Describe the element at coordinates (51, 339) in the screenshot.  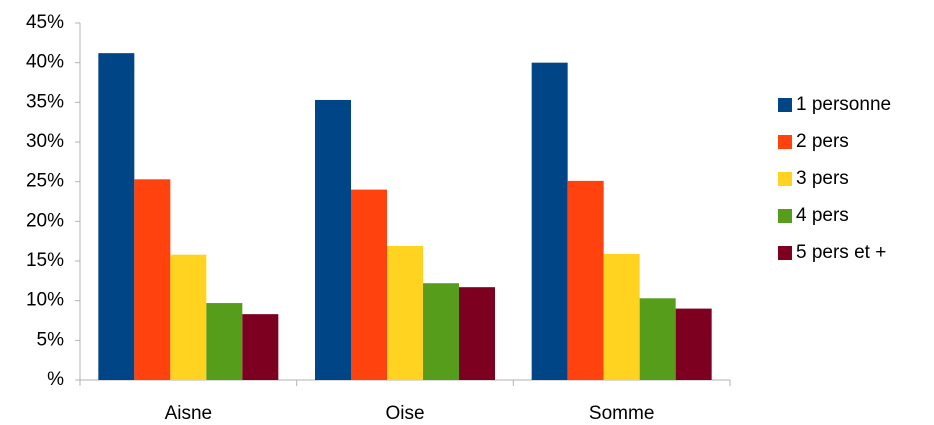
I see `y-tick-label: 5%` at that location.